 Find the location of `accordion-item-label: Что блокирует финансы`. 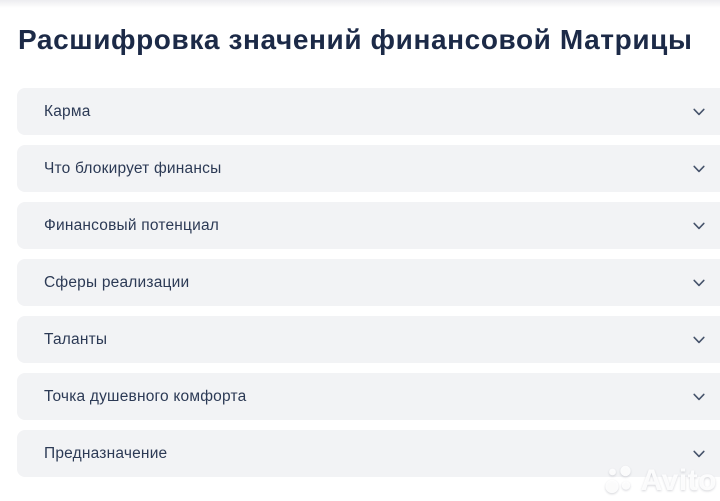

accordion-item-label: Что блокирует финансы is located at coordinates (133, 168).